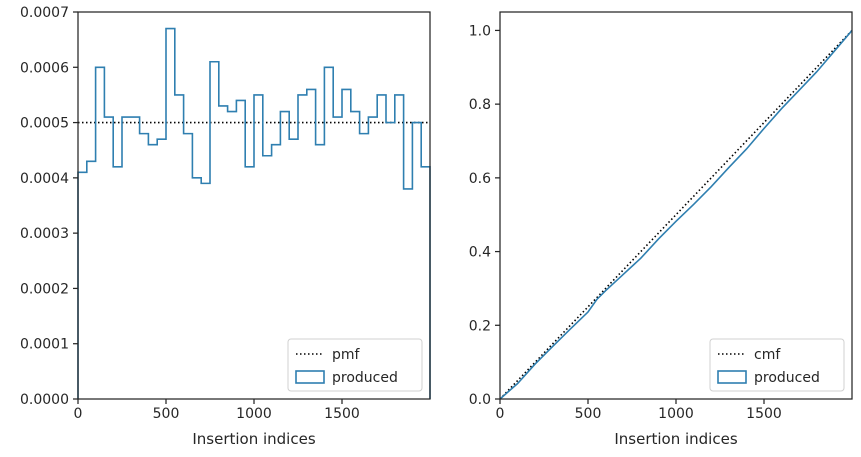  What do you see at coordinates (732, 377) in the screenshot?
I see `right-legend-marker-produced` at bounding box center [732, 377].